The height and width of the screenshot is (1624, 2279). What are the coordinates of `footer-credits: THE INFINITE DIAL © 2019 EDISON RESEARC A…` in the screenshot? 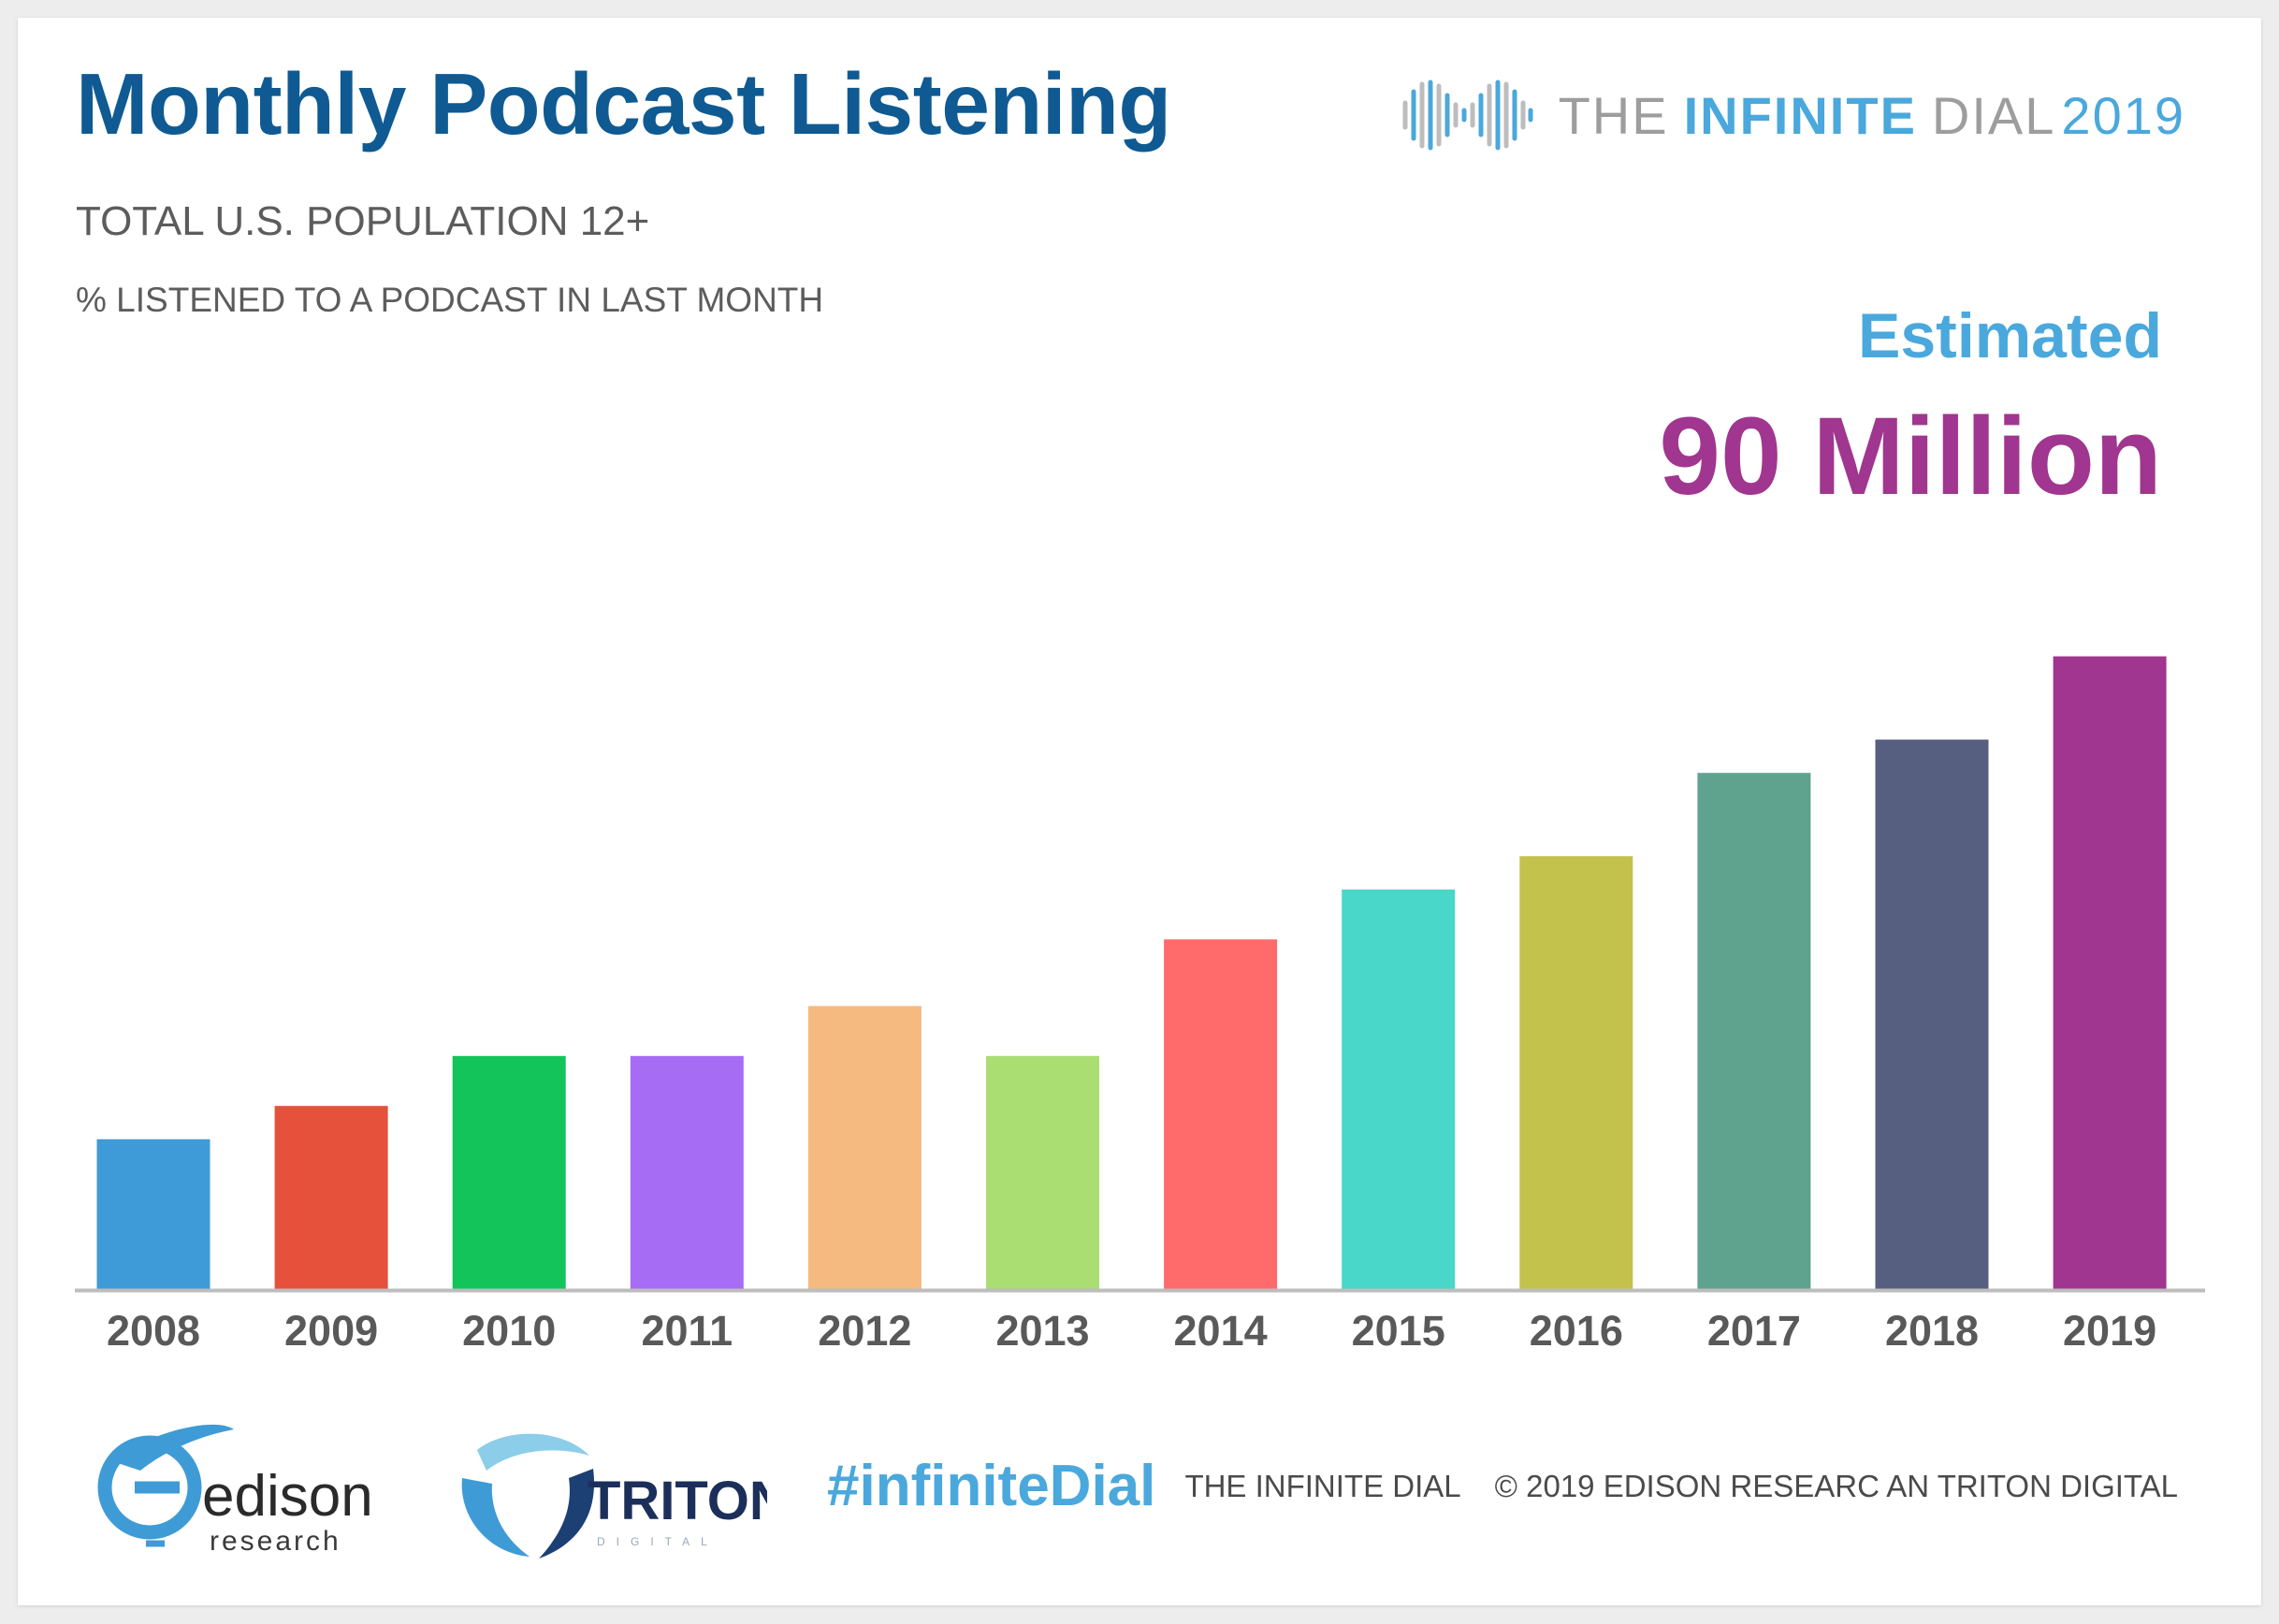 It's located at (1681, 1486).